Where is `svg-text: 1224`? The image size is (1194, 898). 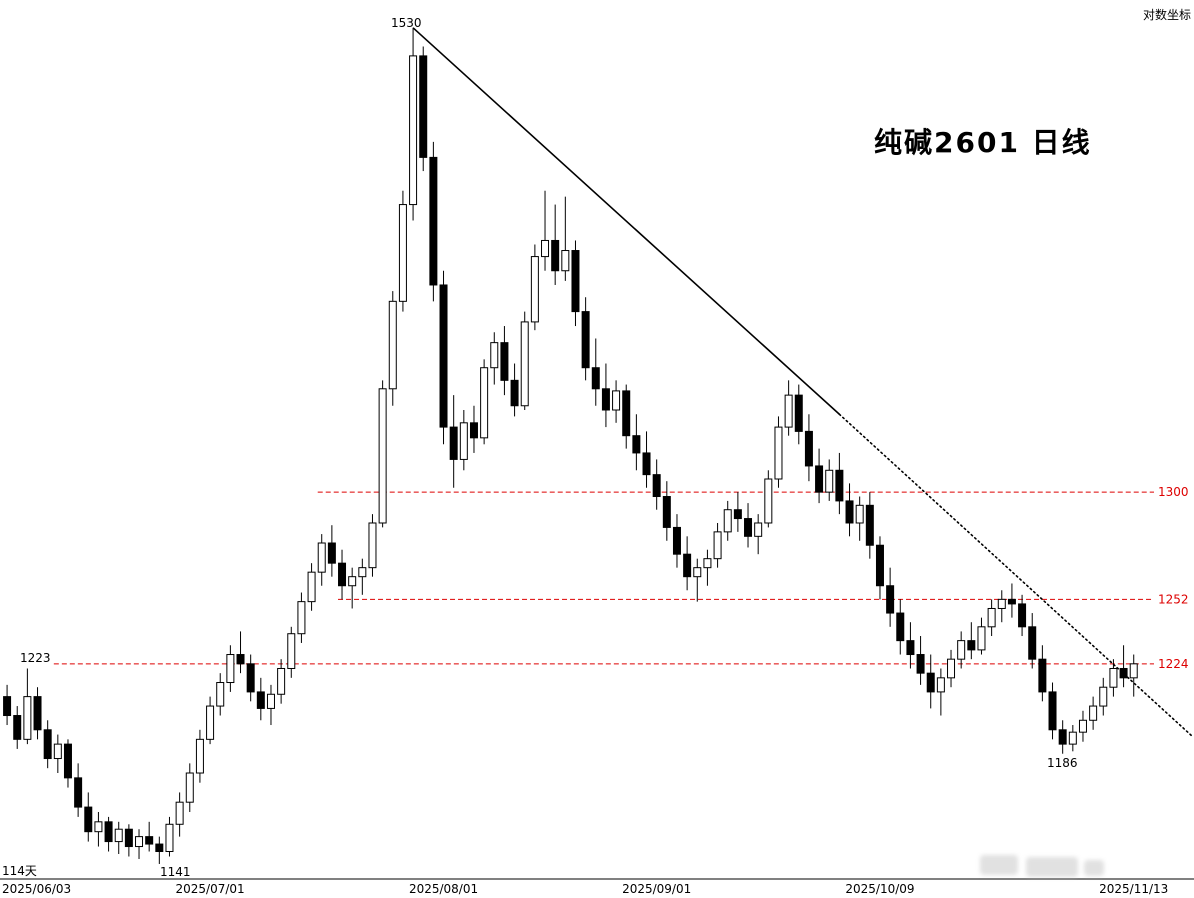 svg-text: 1224 is located at coordinates (1173, 664).